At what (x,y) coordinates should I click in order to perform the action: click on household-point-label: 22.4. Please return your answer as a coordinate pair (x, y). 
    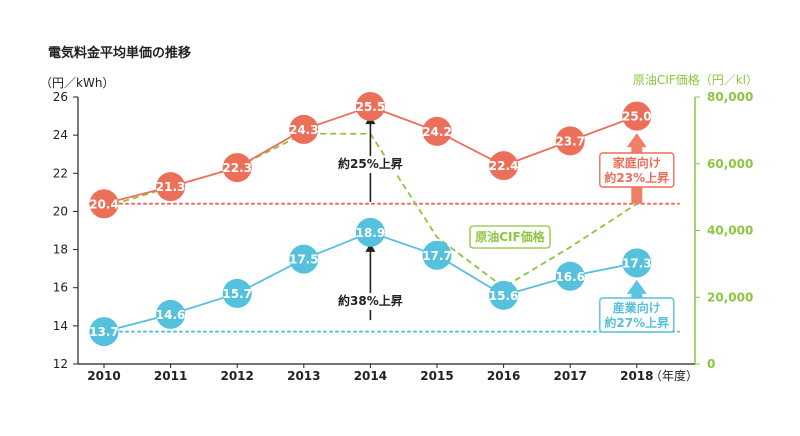
    Looking at the image, I should click on (504, 166).